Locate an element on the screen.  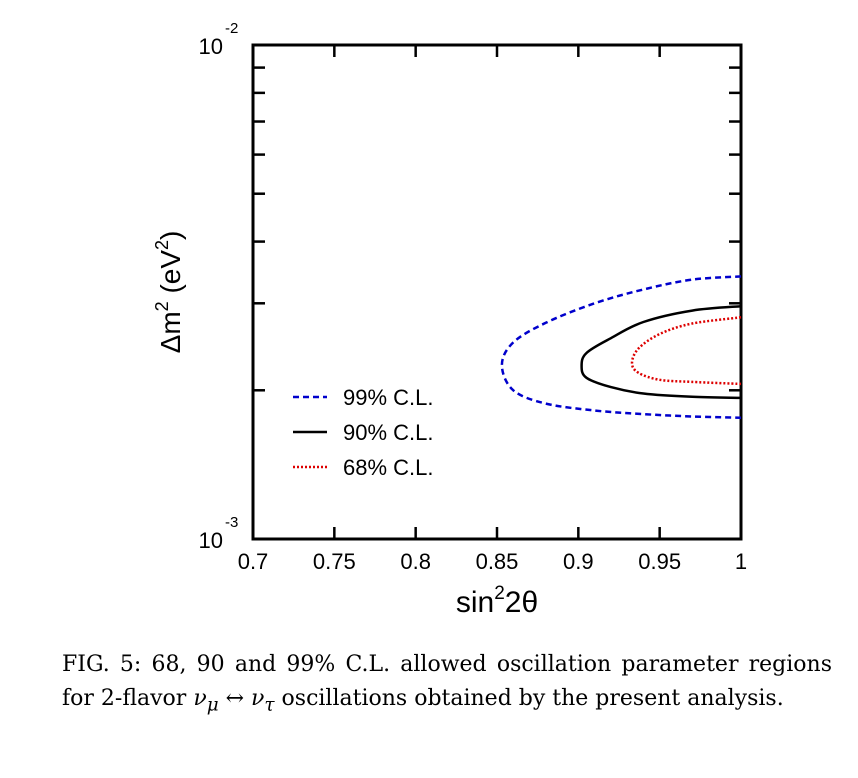
x-tick-label-2: 0.8 is located at coordinates (415, 561).